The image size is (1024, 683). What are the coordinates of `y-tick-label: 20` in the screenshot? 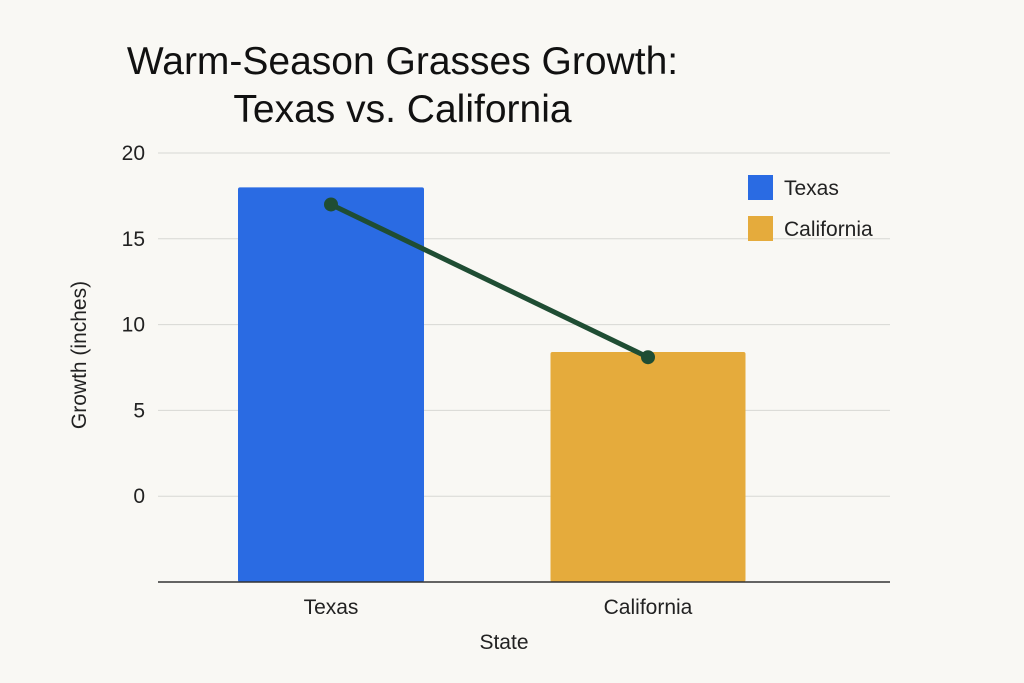 It's located at (133, 153).